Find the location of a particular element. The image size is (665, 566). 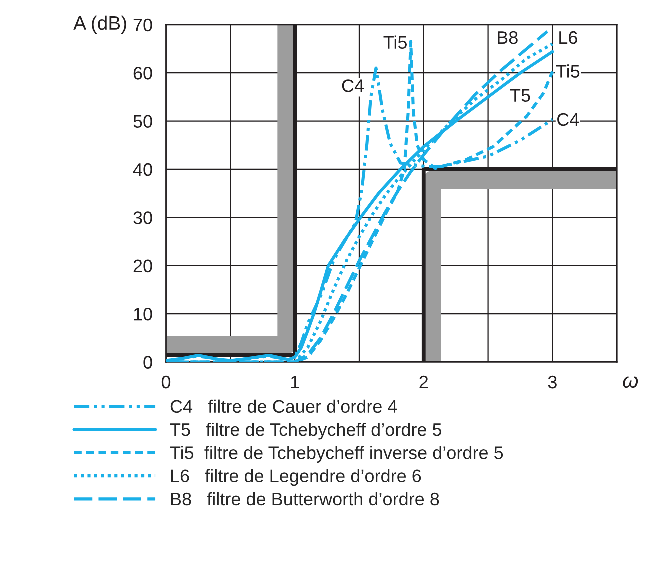

annotation: L6 is located at coordinates (569, 37).